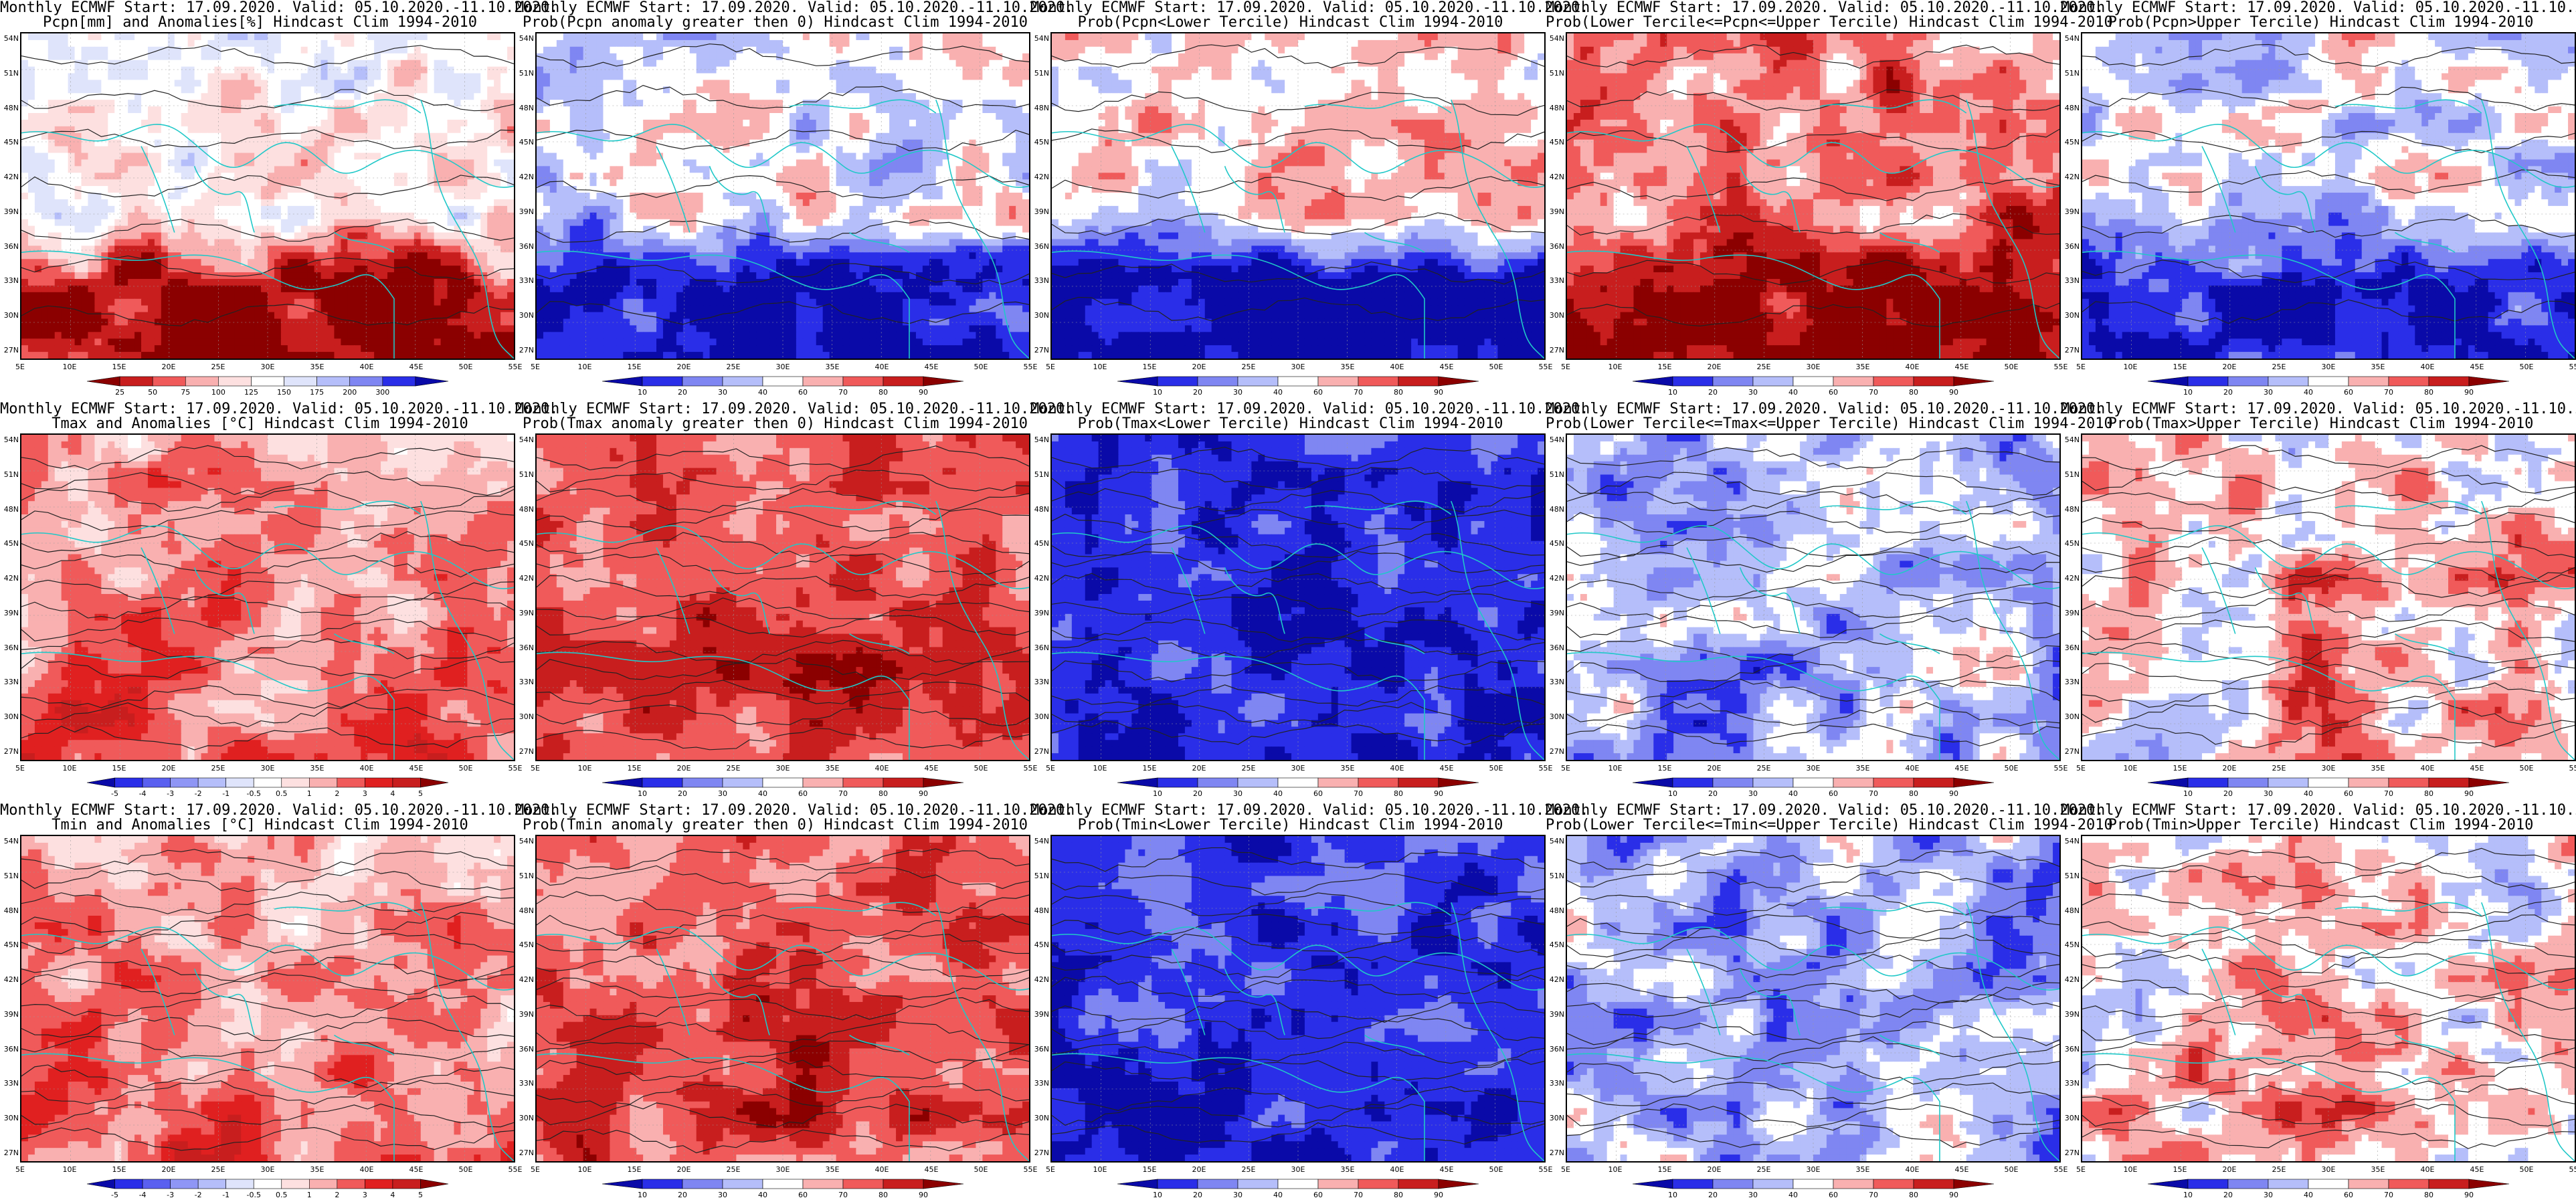 This screenshot has width=2576, height=1204. I want to click on longitude-label: 50E, so click(981, 367).